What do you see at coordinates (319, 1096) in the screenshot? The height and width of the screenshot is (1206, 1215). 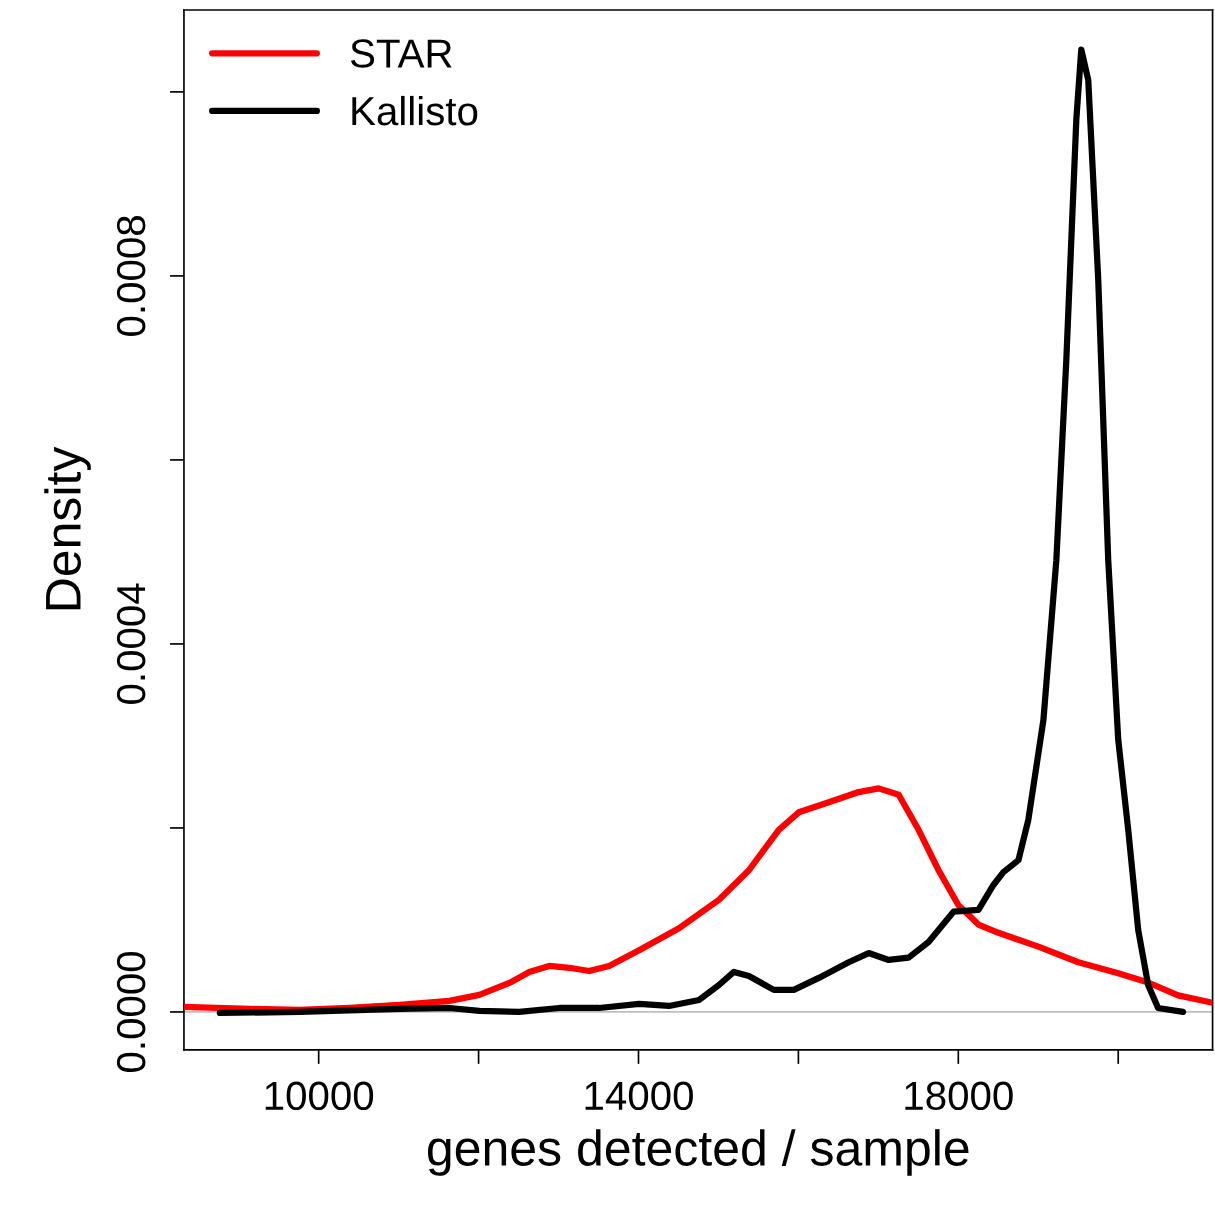 I see `x-tick-label: 10000` at bounding box center [319, 1096].